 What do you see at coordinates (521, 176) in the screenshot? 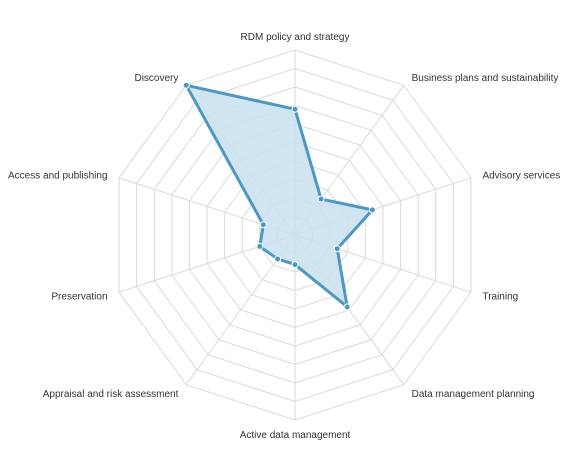
I see `axis-label: Advisory services` at bounding box center [521, 176].